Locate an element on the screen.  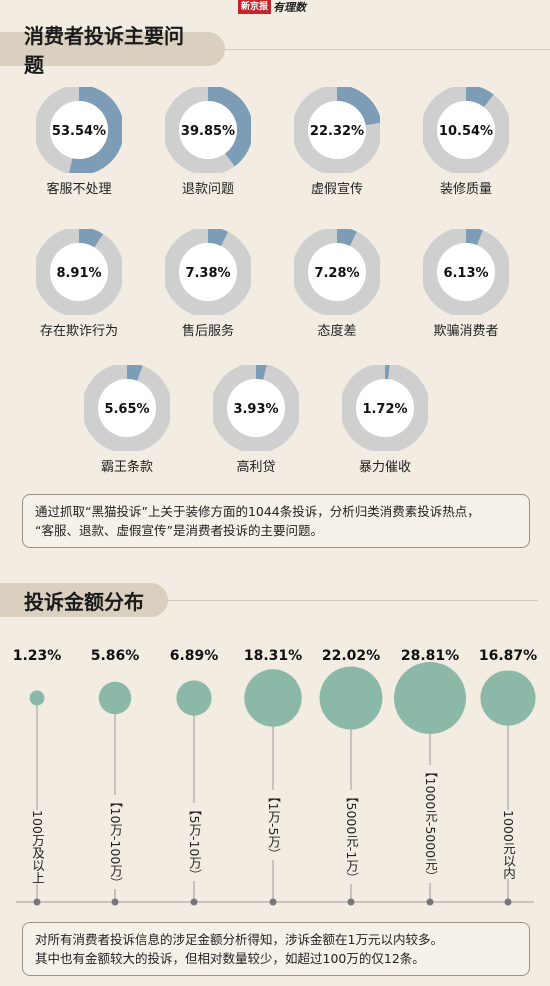
amount-percent-label: 22.02% is located at coordinates (351, 656).